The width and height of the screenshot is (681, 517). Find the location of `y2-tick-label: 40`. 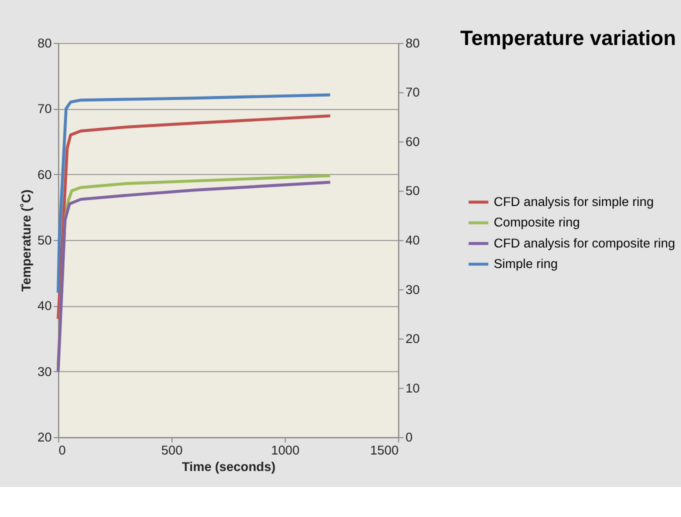

y2-tick-label: 40 is located at coordinates (413, 240).